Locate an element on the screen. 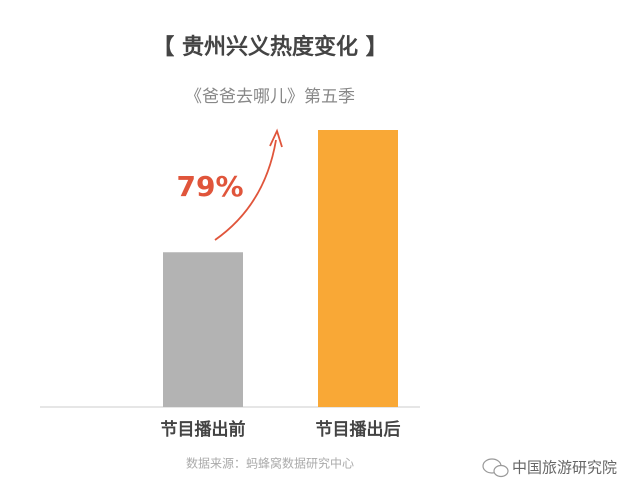  watermark-icon is located at coordinates (495, 468).